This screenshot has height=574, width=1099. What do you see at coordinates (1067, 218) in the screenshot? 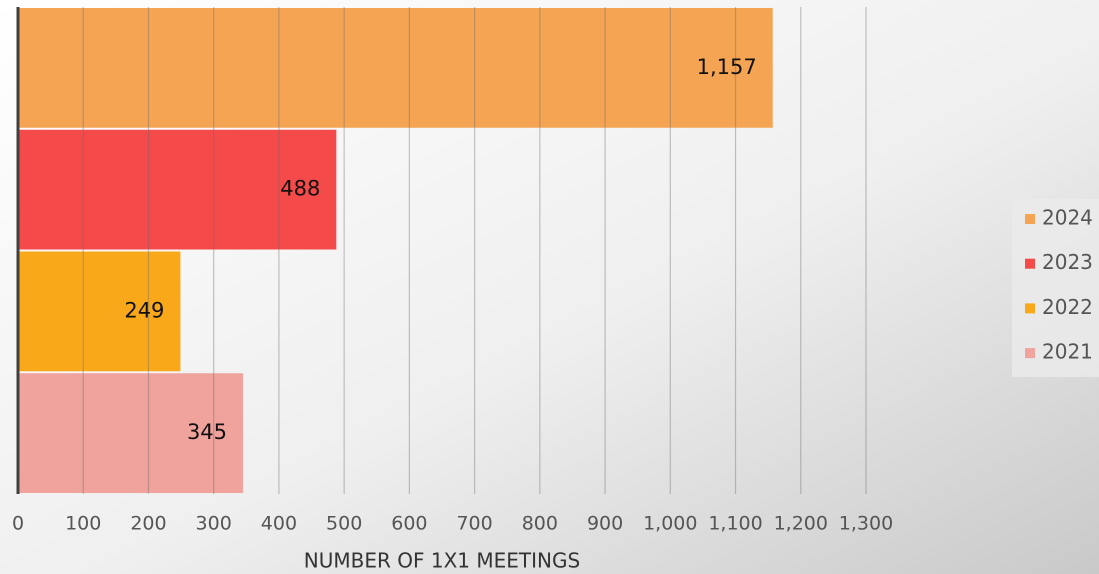
I see `legend-label: 2024` at bounding box center [1067, 218].